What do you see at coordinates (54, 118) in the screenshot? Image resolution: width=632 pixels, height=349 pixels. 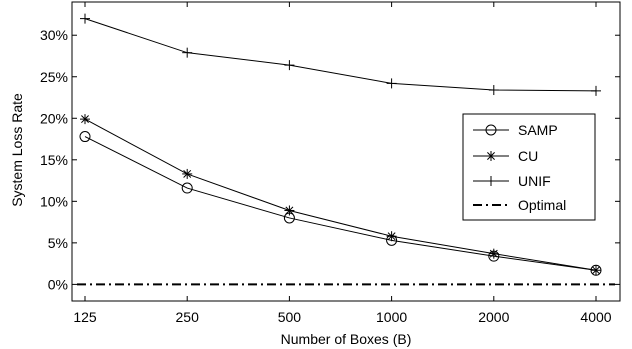 I see `y-tick-label: 20%` at bounding box center [54, 118].